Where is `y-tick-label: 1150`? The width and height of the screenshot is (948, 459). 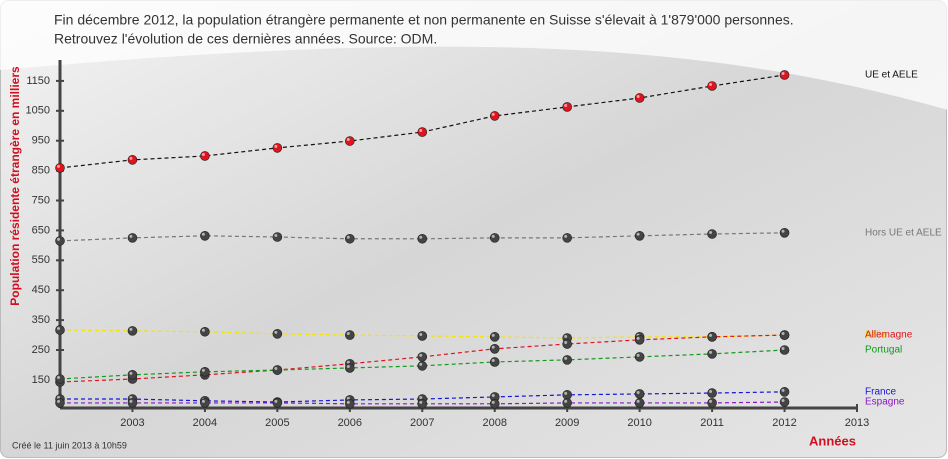
y-tick-label: 1150 is located at coordinates (38, 81).